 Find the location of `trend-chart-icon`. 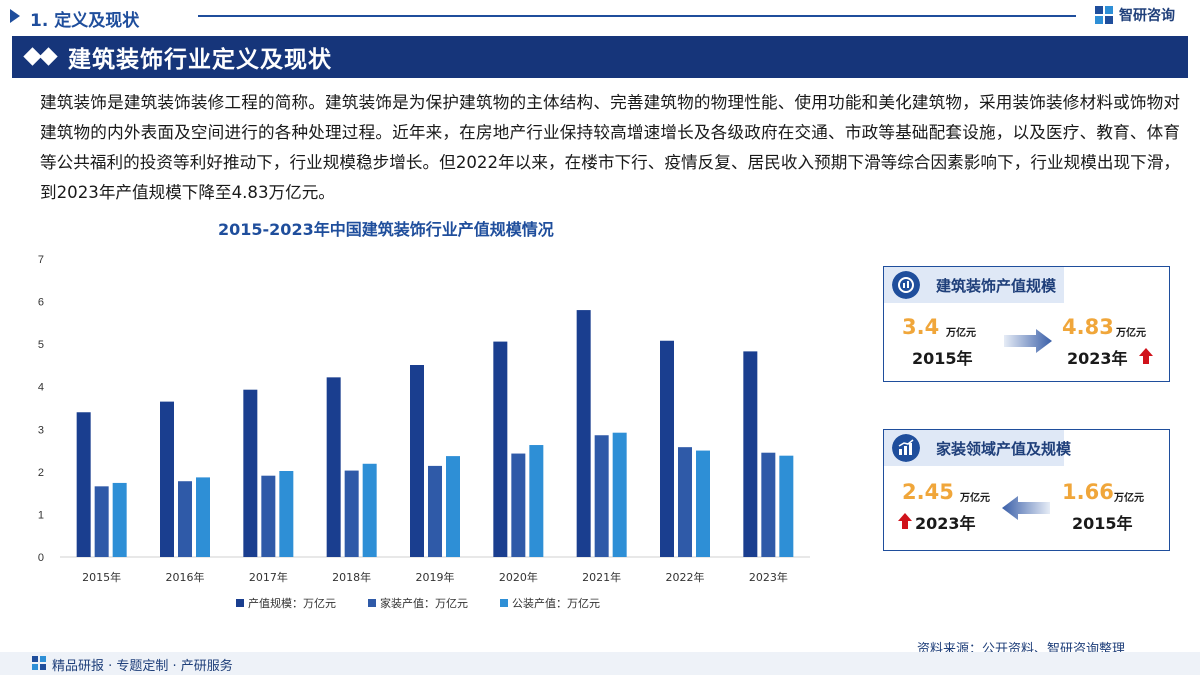

trend-chart-icon is located at coordinates (906, 448).